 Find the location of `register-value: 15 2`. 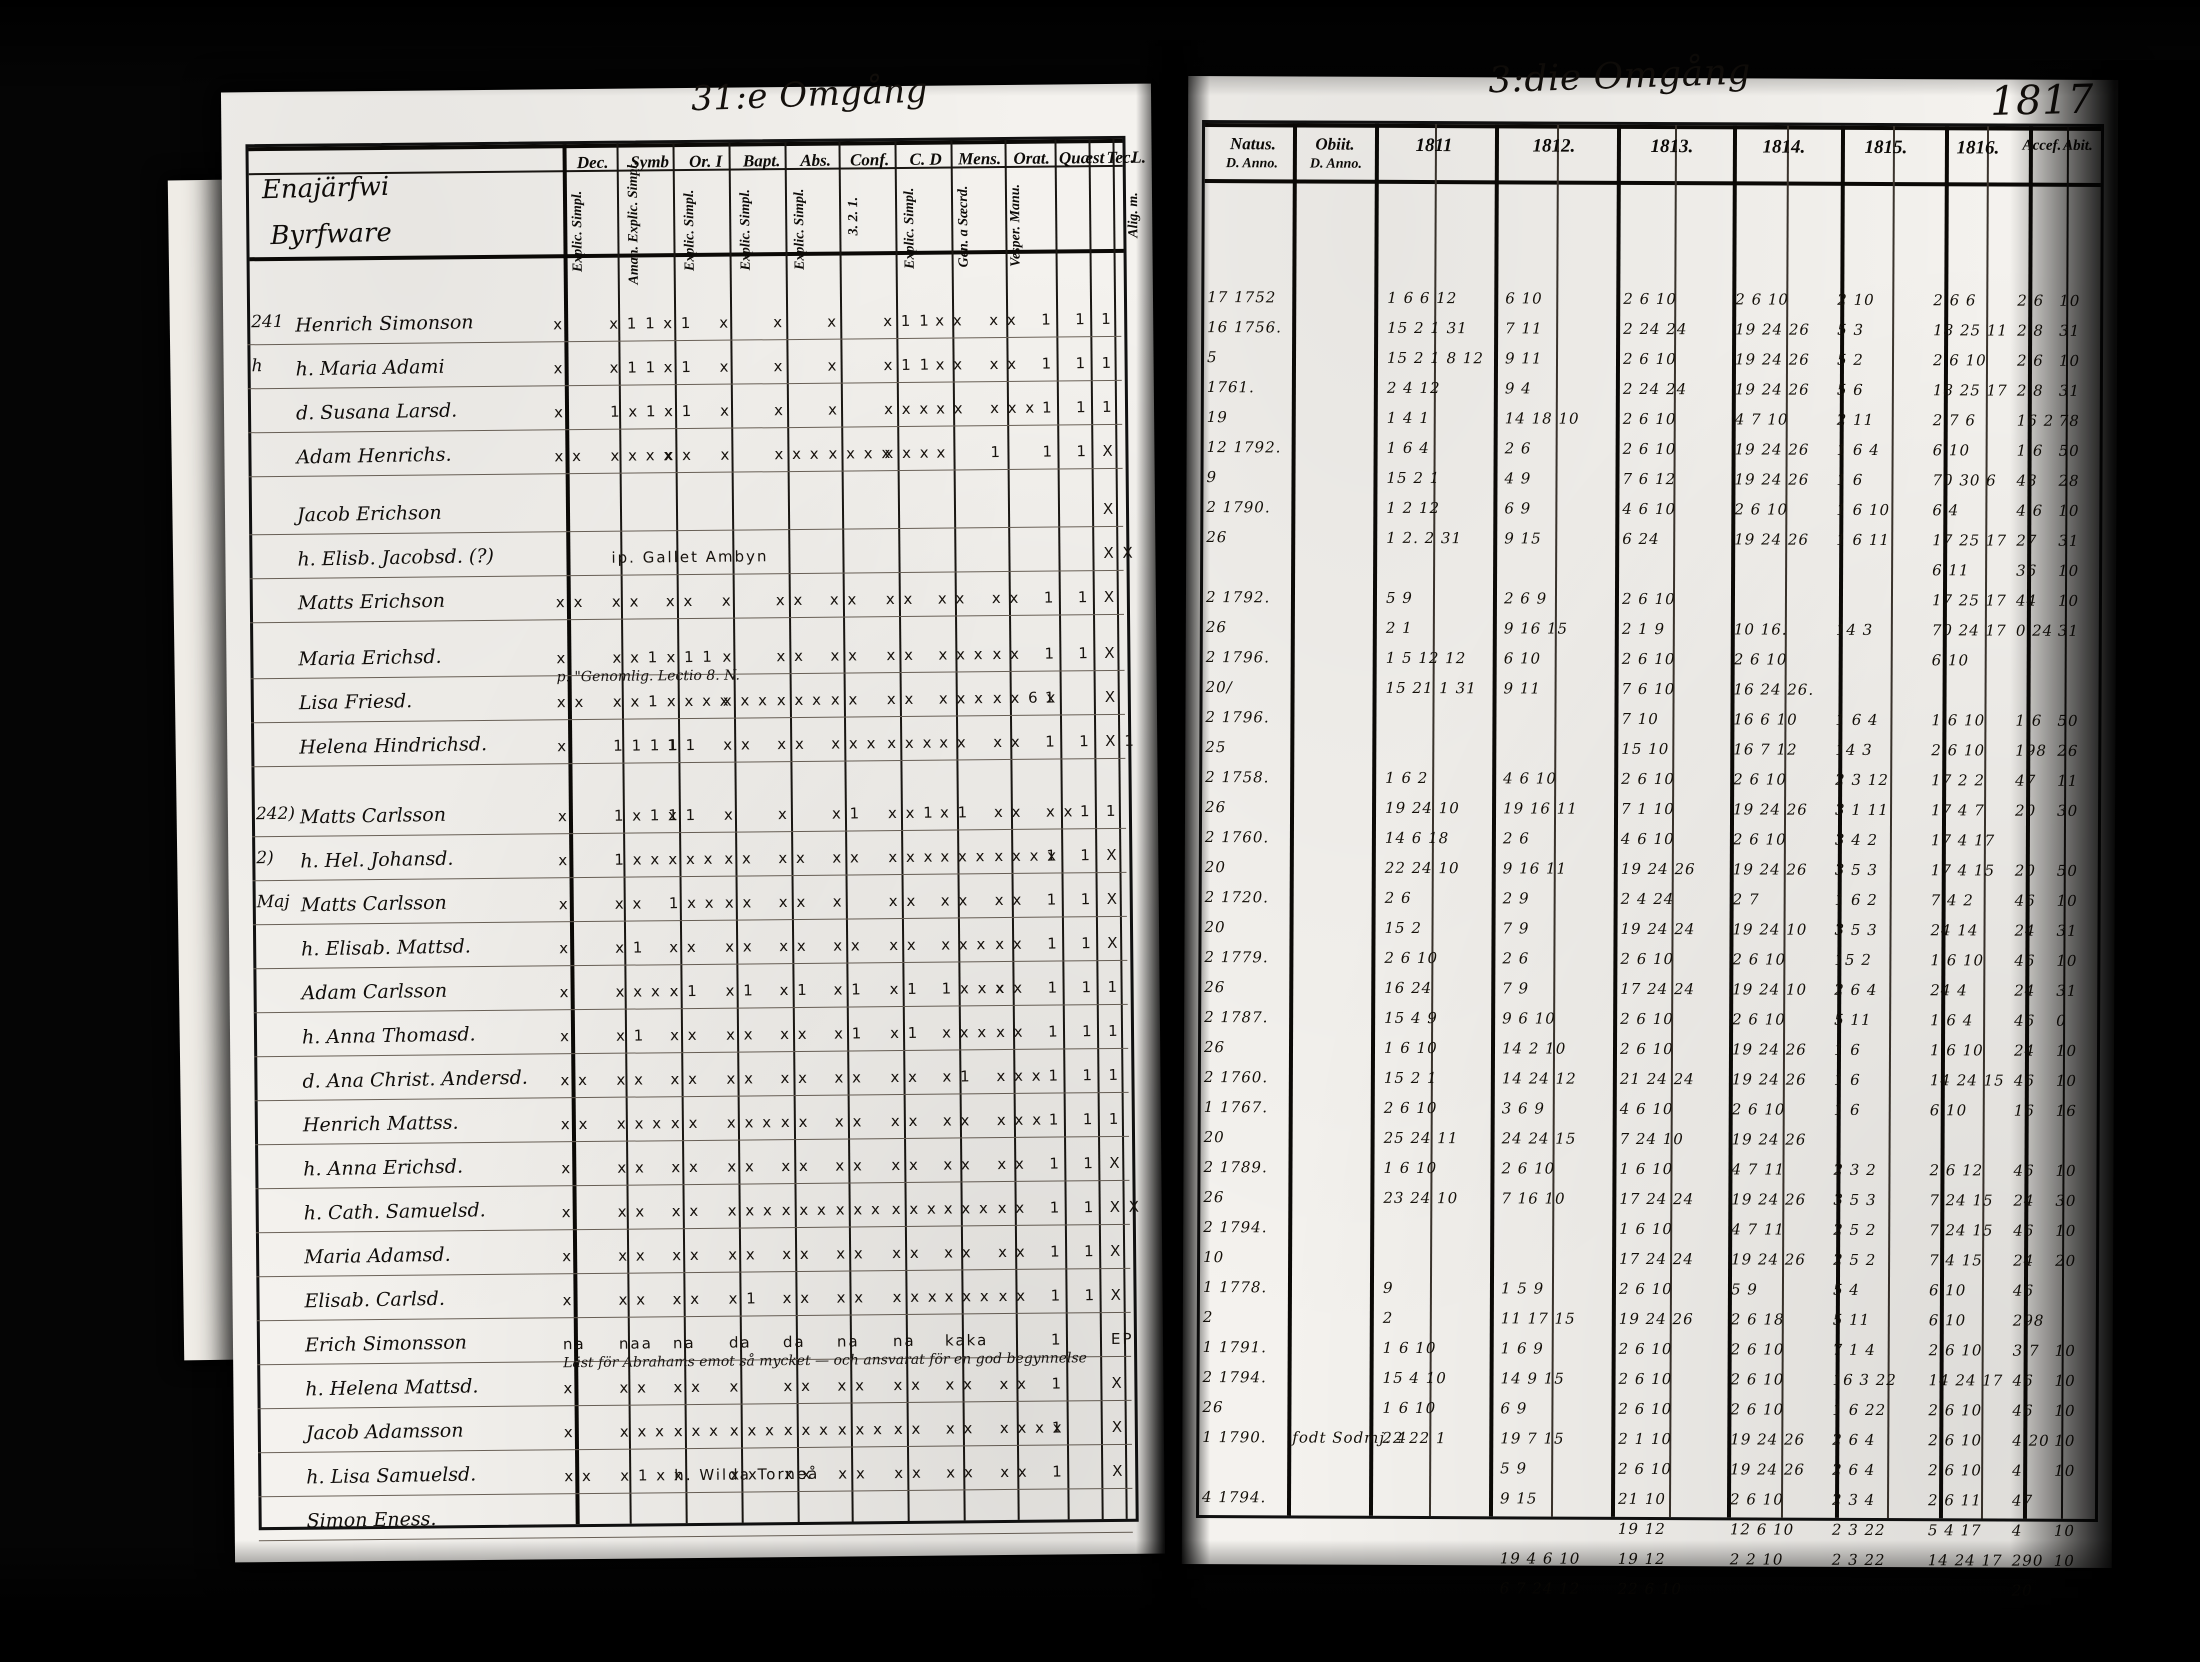

register-value: 15 2 is located at coordinates (1403, 928).